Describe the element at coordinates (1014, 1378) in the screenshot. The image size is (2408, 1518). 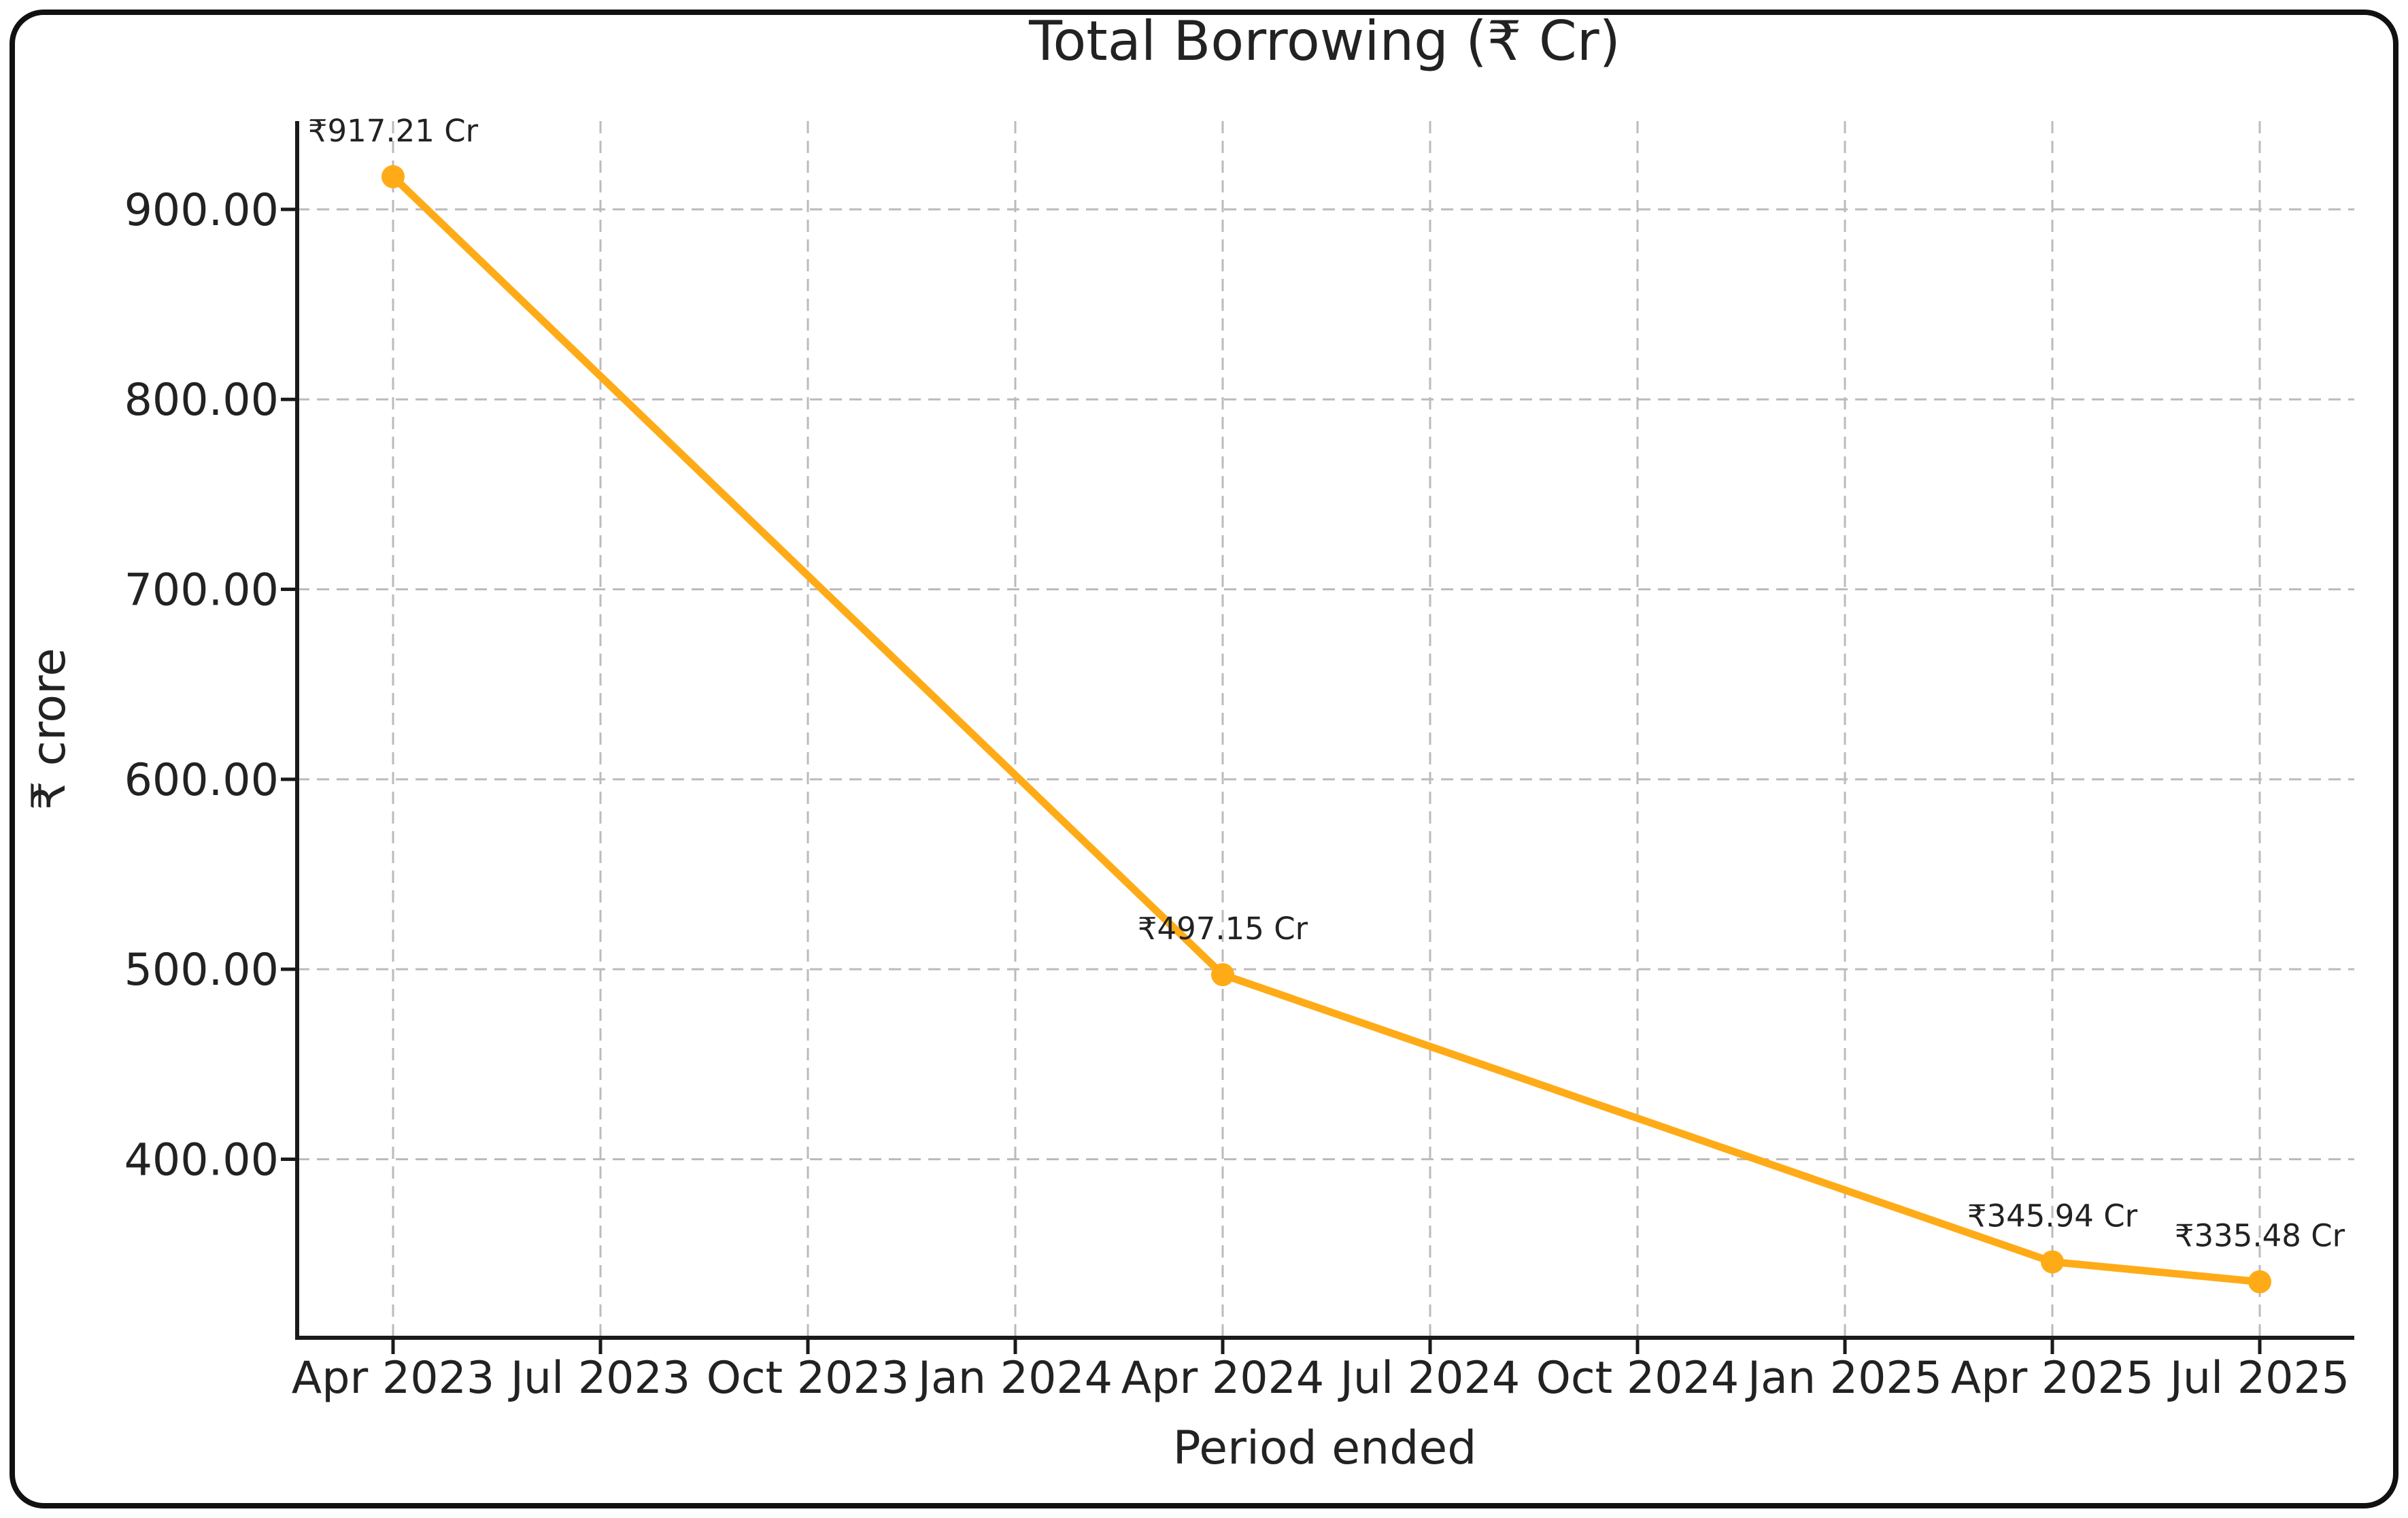
I see `x-tick-label: Jan 2024` at that location.